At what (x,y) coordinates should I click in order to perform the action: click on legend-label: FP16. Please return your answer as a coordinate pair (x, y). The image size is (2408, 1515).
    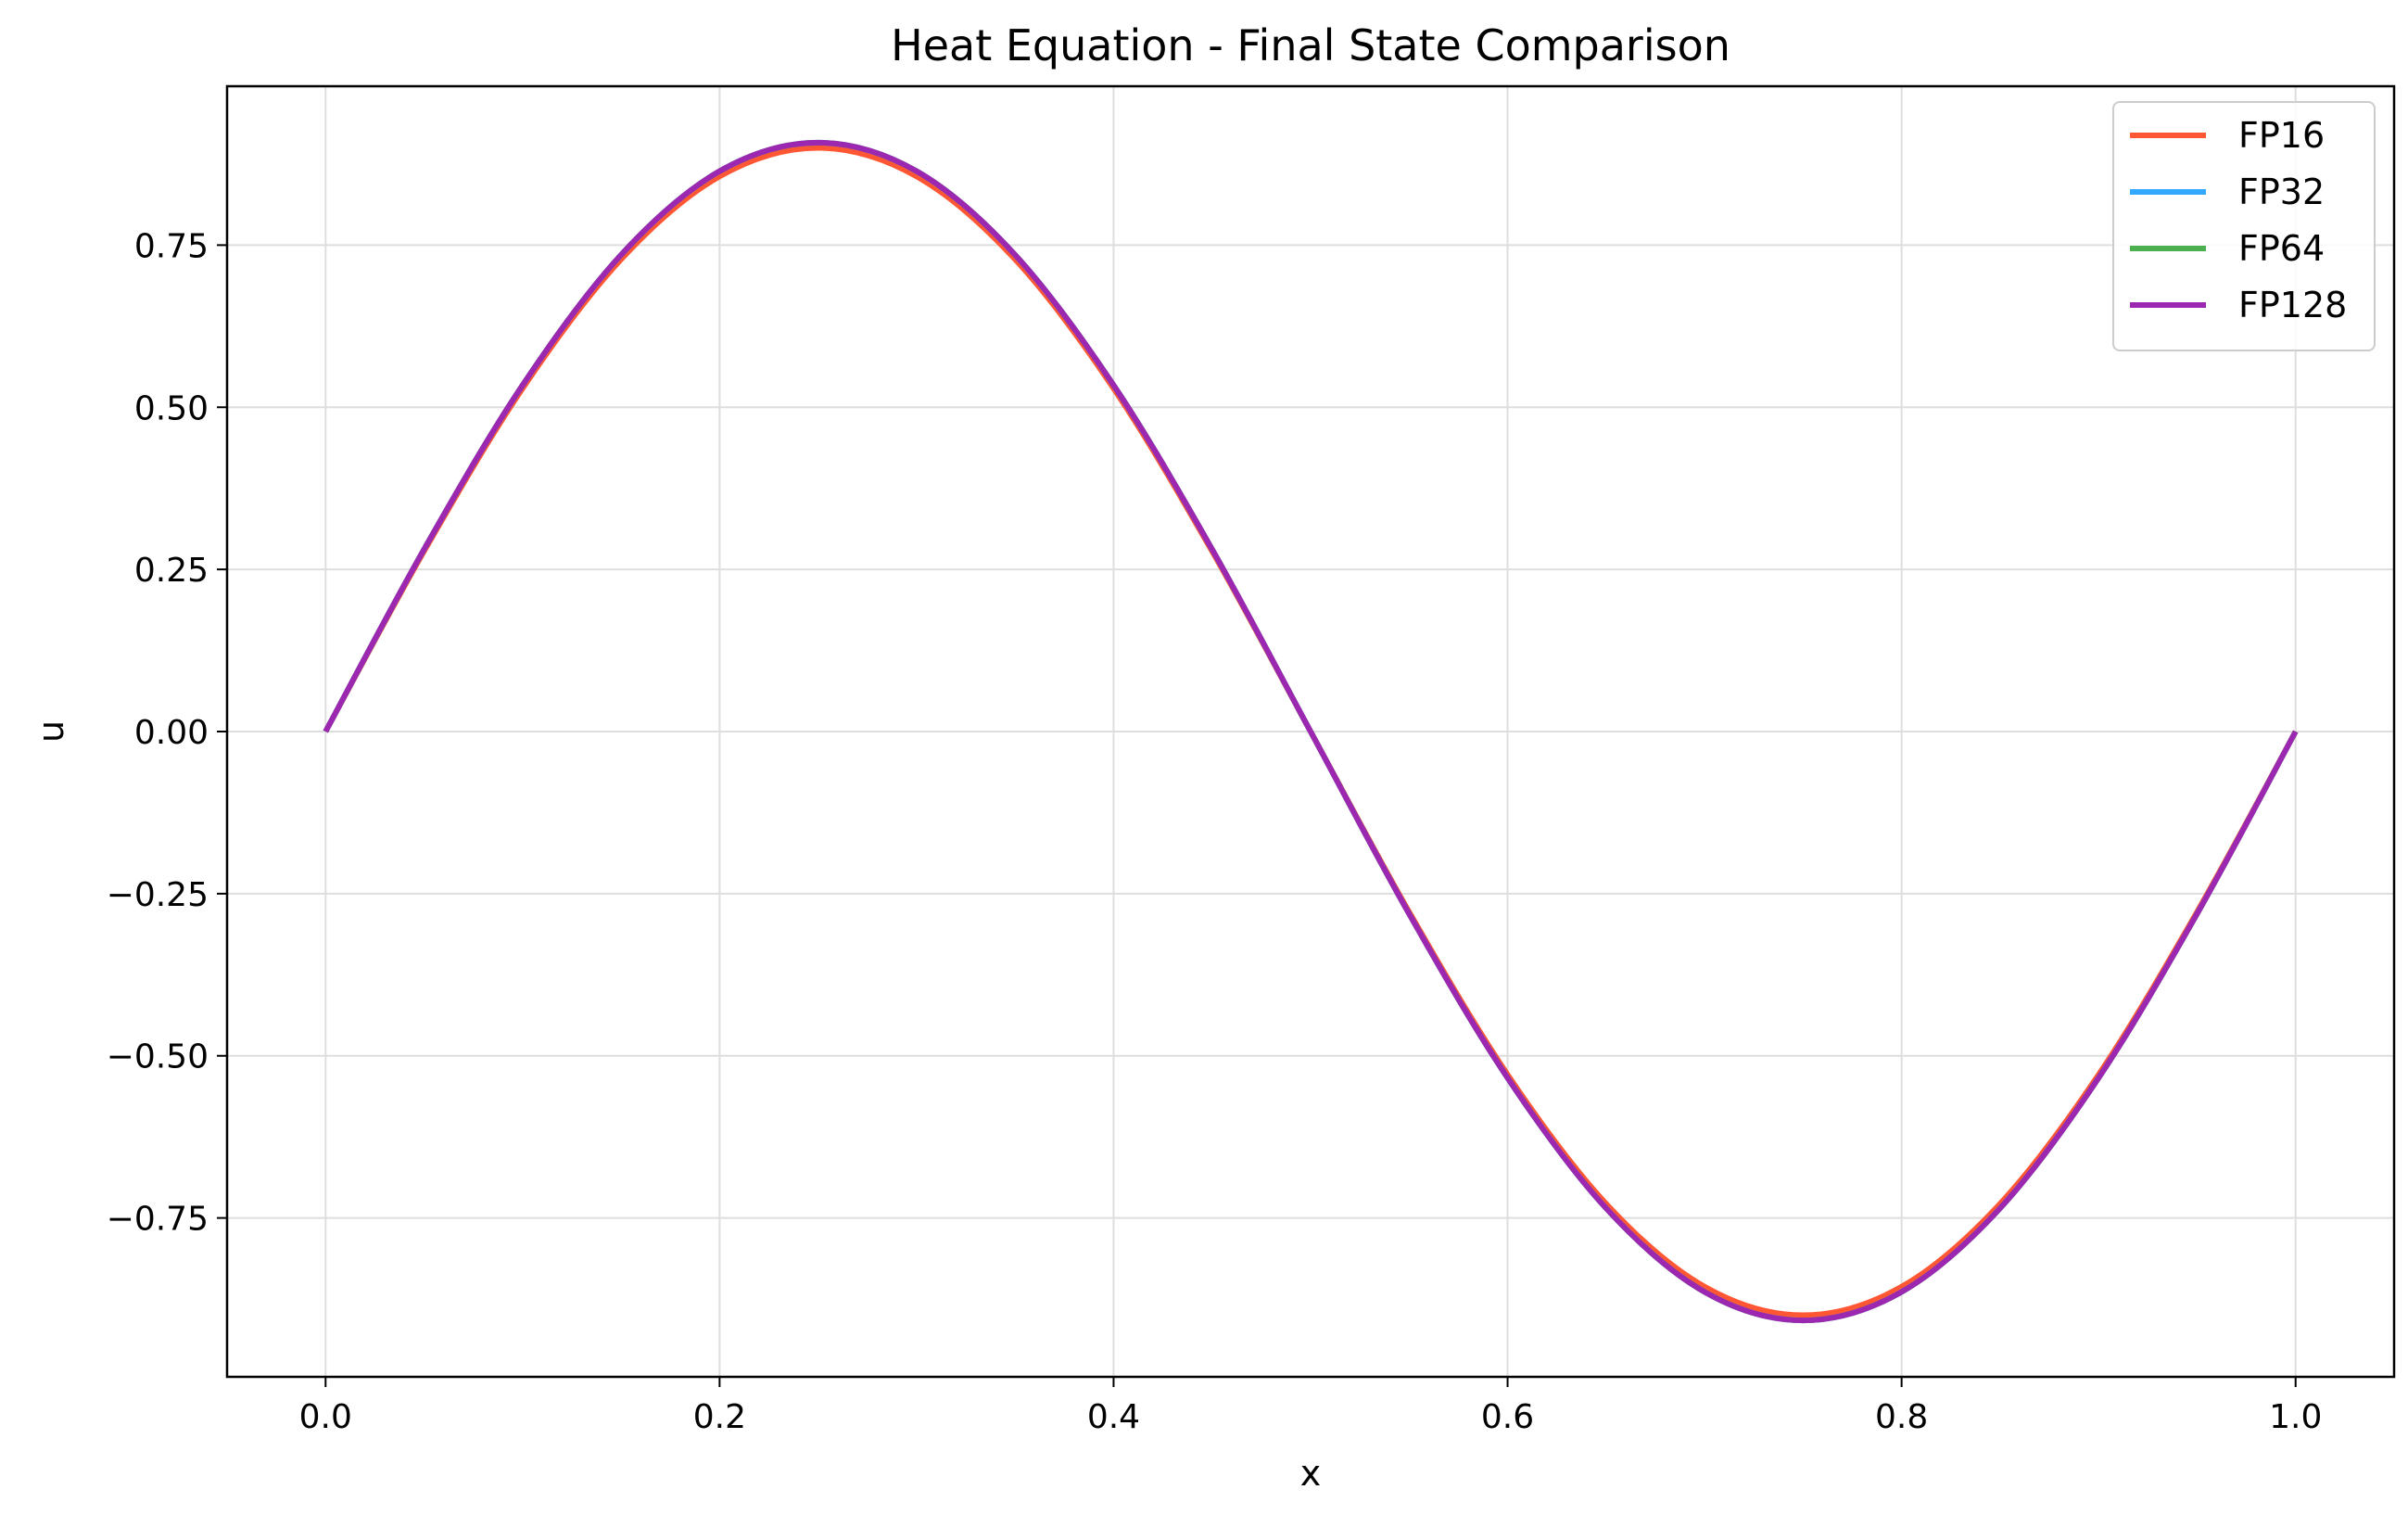
    Looking at the image, I should click on (2281, 135).